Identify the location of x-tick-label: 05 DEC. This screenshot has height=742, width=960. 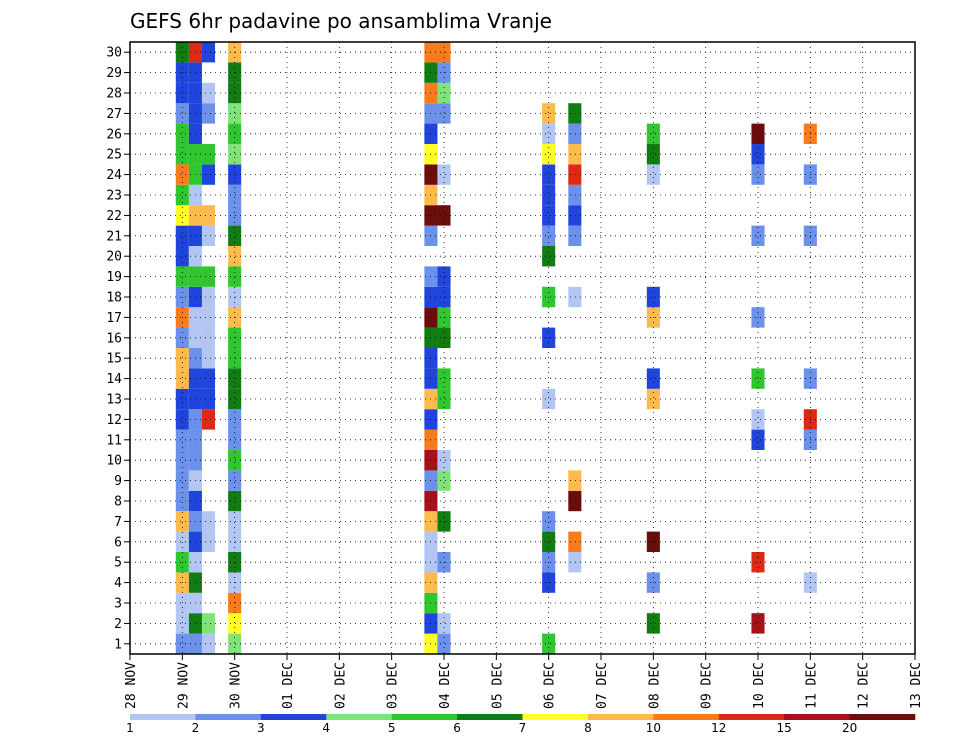
(497, 685).